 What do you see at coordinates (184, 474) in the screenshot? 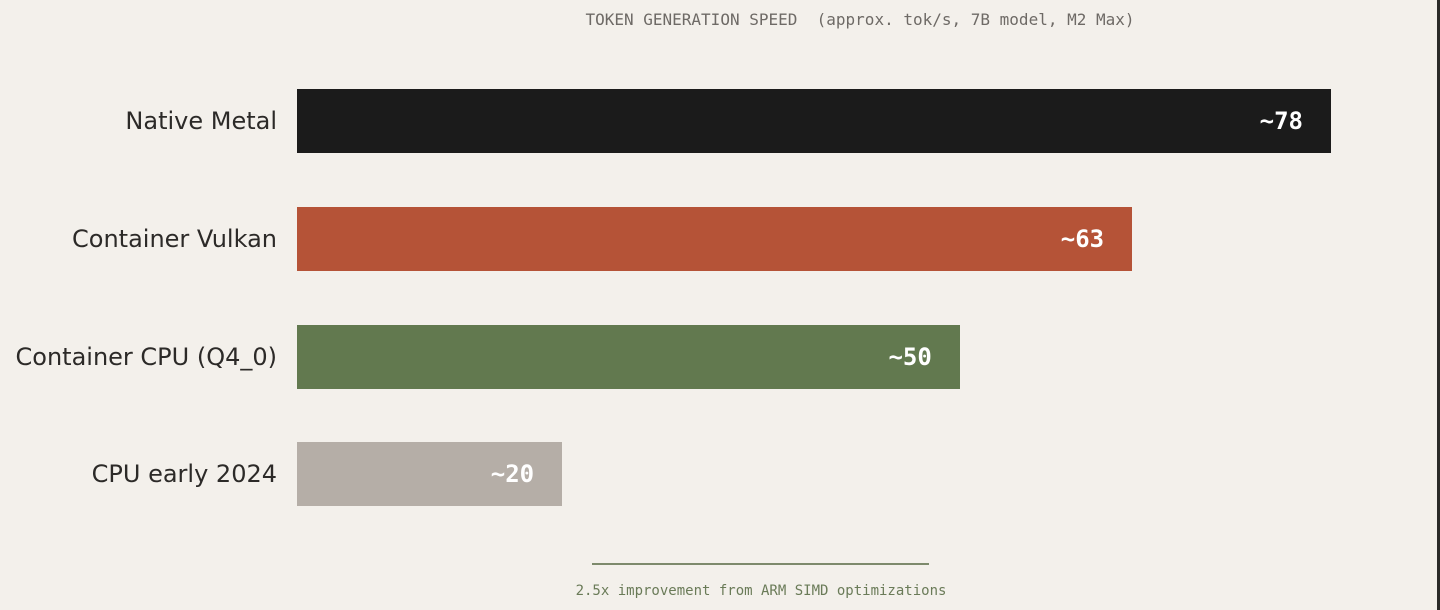
I see `category-label: CPU early 2024` at bounding box center [184, 474].